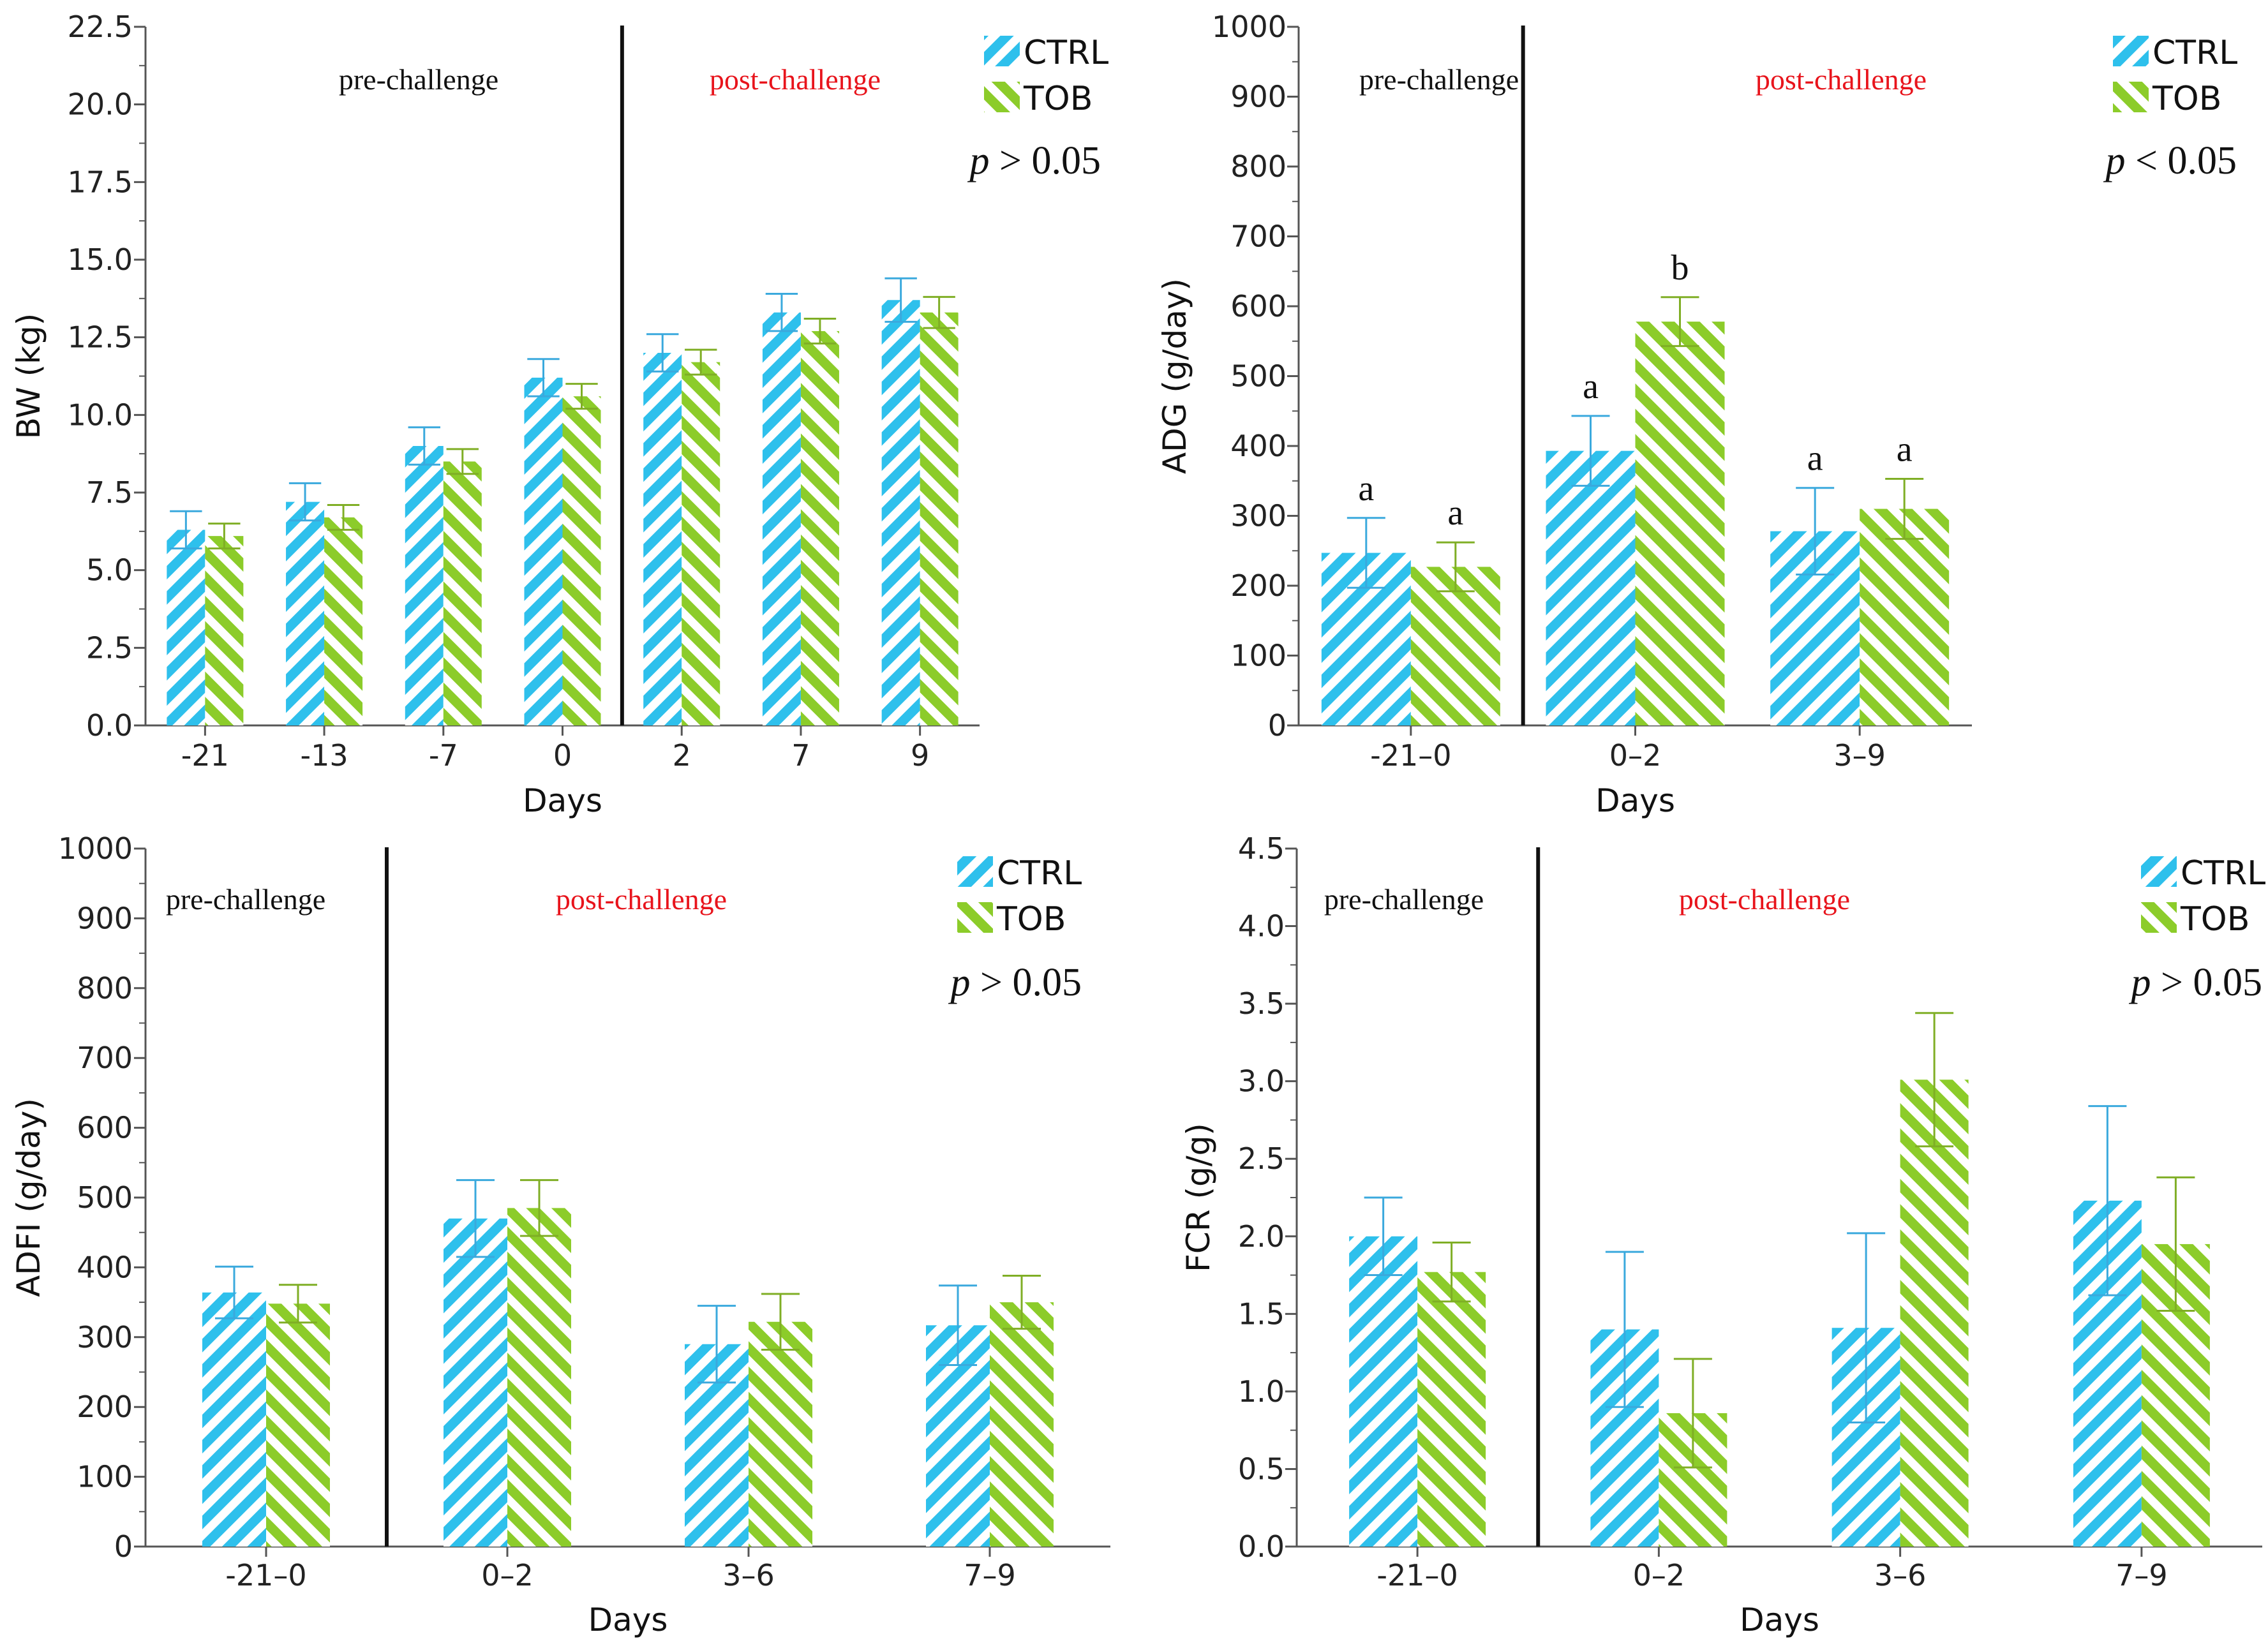  What do you see at coordinates (1198, 1197) in the screenshot?
I see `y-axis-title: FCR (g/g)` at bounding box center [1198, 1197].